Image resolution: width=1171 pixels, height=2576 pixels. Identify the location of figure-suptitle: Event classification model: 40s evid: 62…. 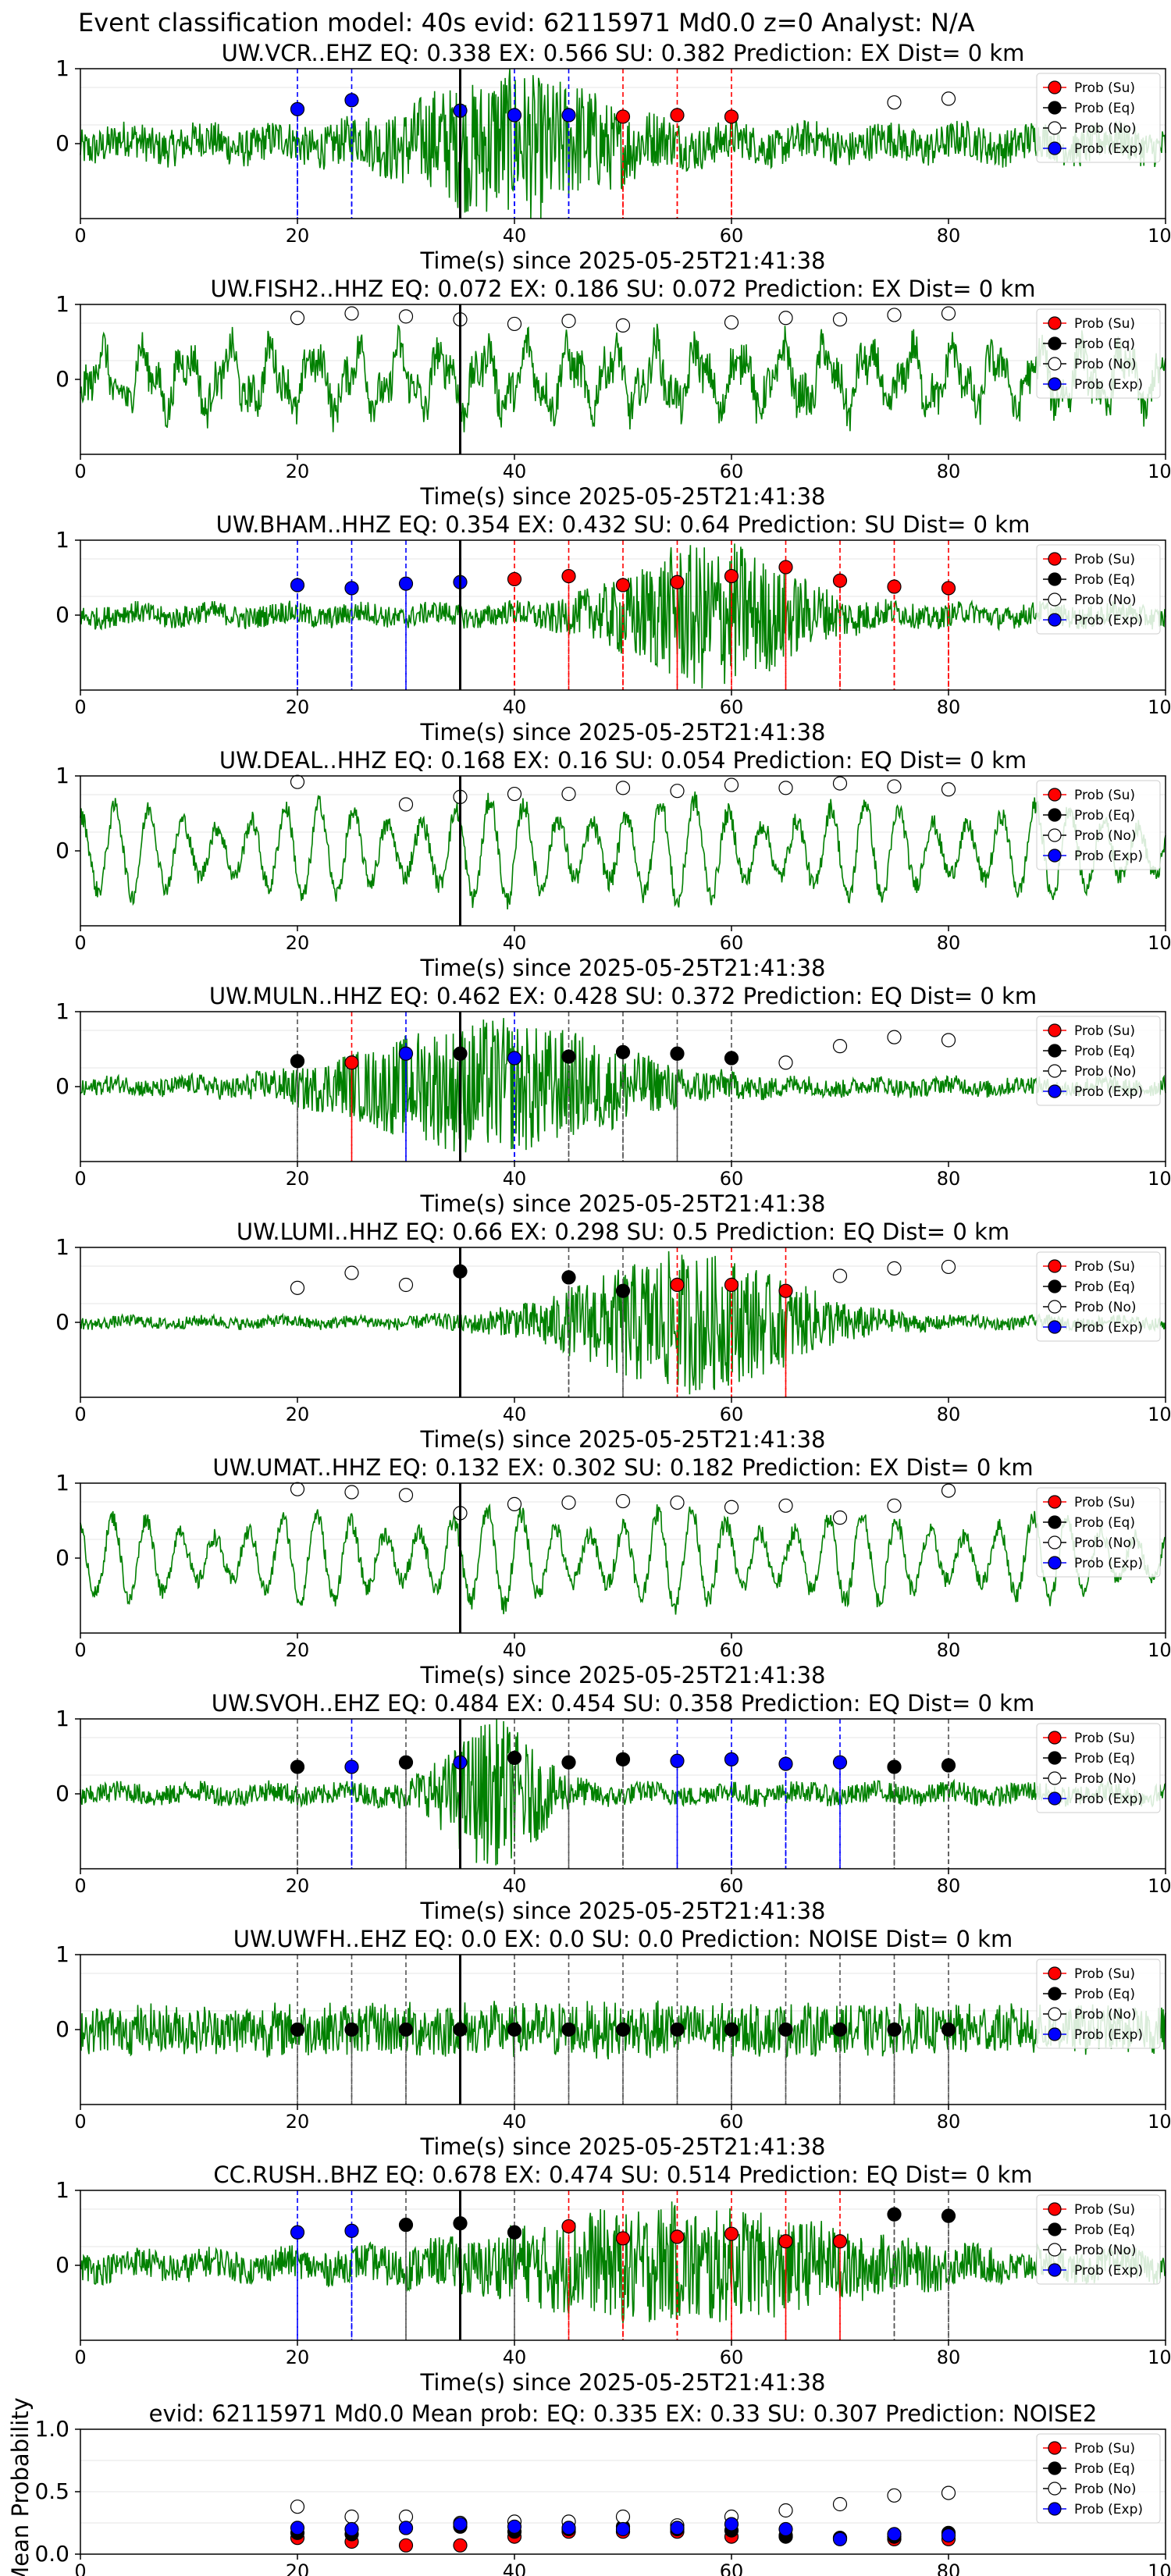
(526, 22).